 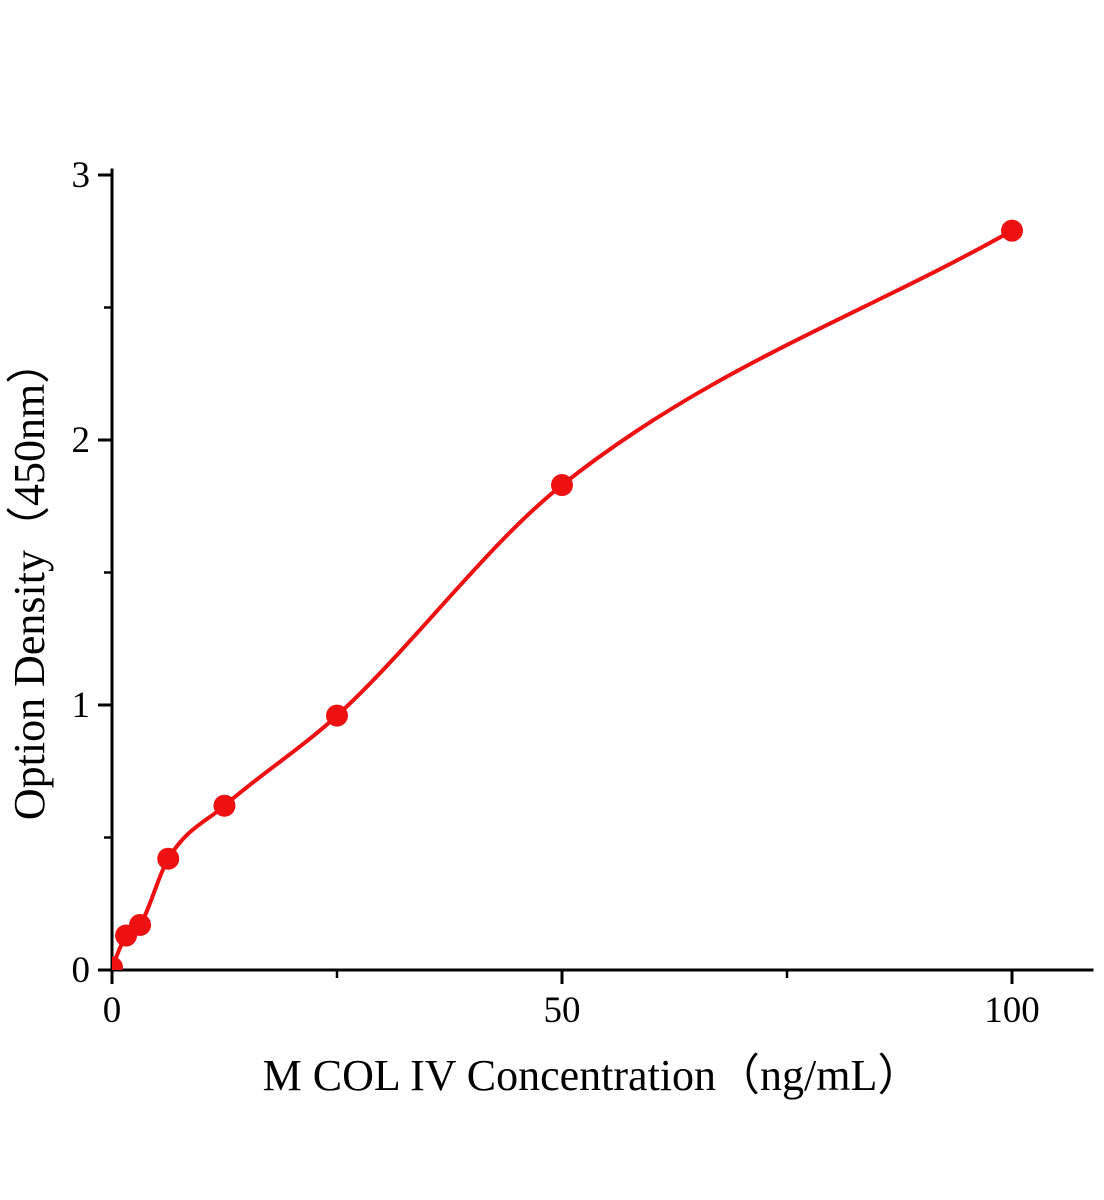 I want to click on x-tick-label: 50, so click(x=562, y=1010).